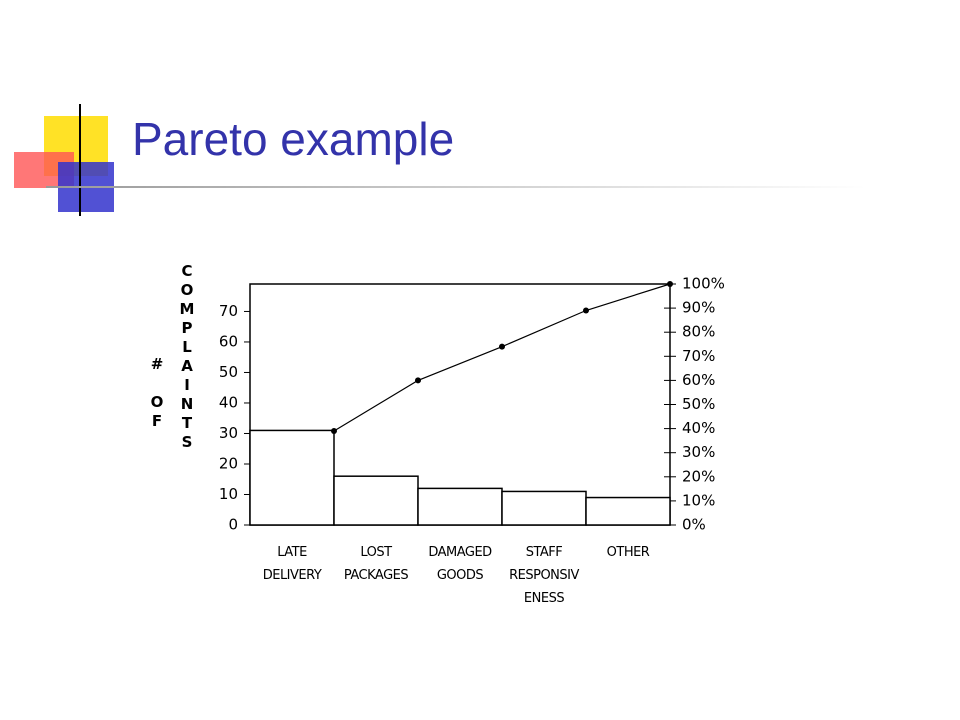 The height and width of the screenshot is (720, 960). Describe the element at coordinates (228, 341) in the screenshot. I see `y-tick-label: 60` at that location.